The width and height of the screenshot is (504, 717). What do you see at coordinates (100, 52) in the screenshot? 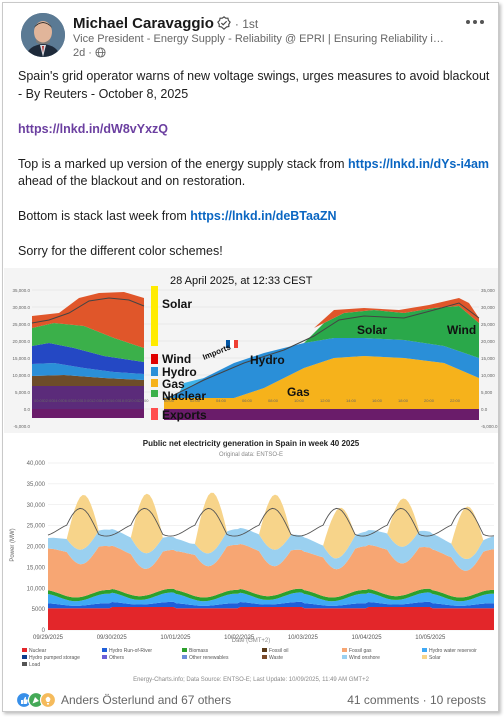
I see `globe-icon` at bounding box center [100, 52].